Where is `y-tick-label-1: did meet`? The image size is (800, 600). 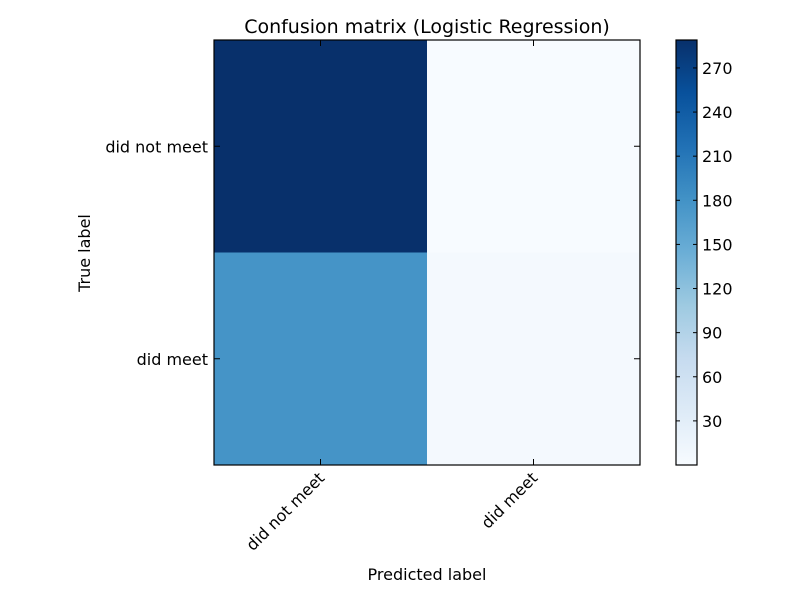
y-tick-label-1: did meet is located at coordinates (172, 359).